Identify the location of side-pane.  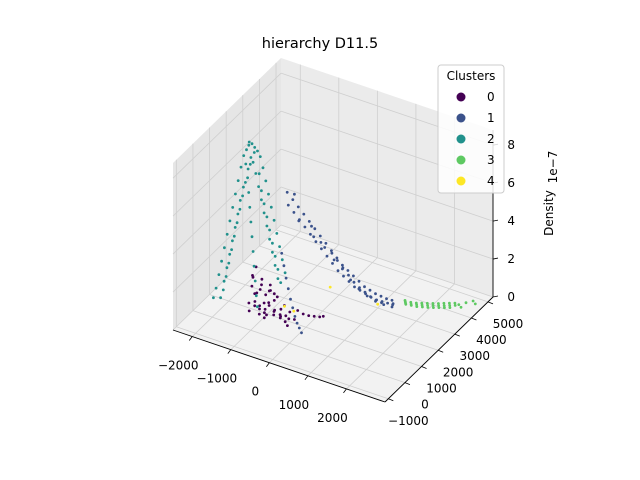
(227, 194).